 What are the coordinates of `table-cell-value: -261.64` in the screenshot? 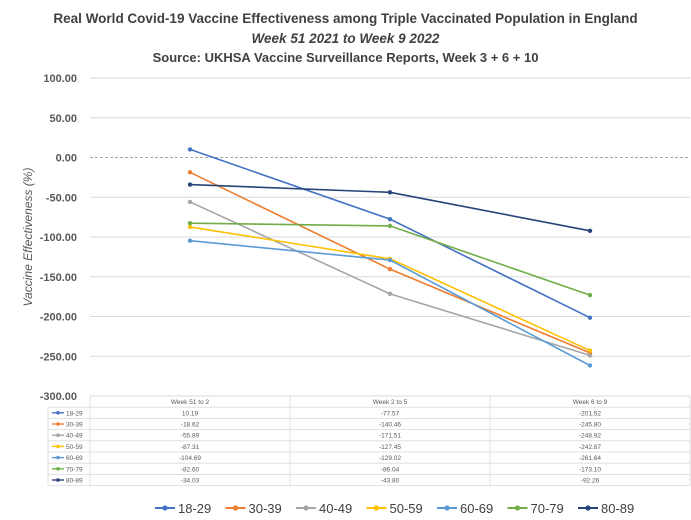 It's located at (590, 458).